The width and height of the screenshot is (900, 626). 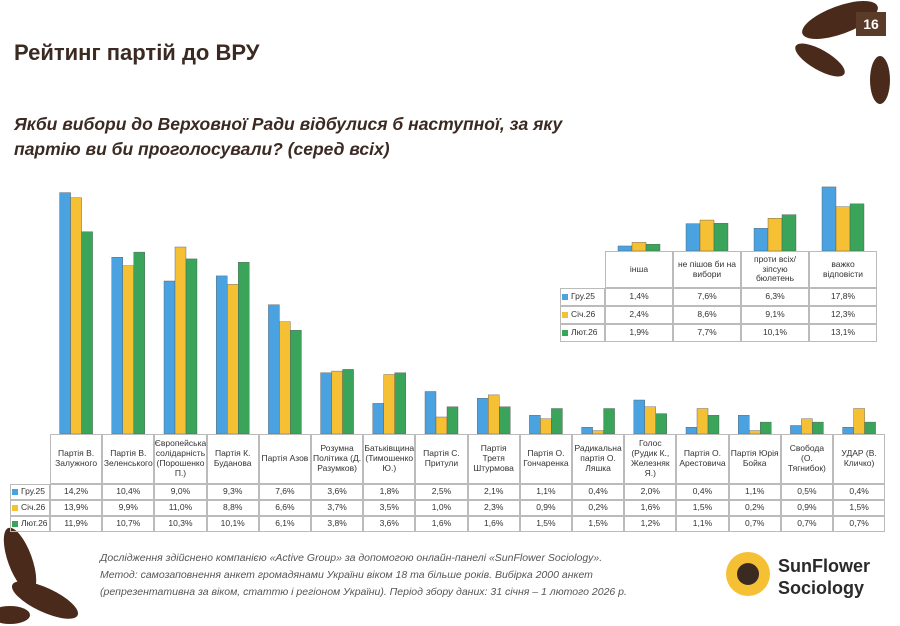 I want to click on value-label: 1,0%, so click(x=441, y=508).